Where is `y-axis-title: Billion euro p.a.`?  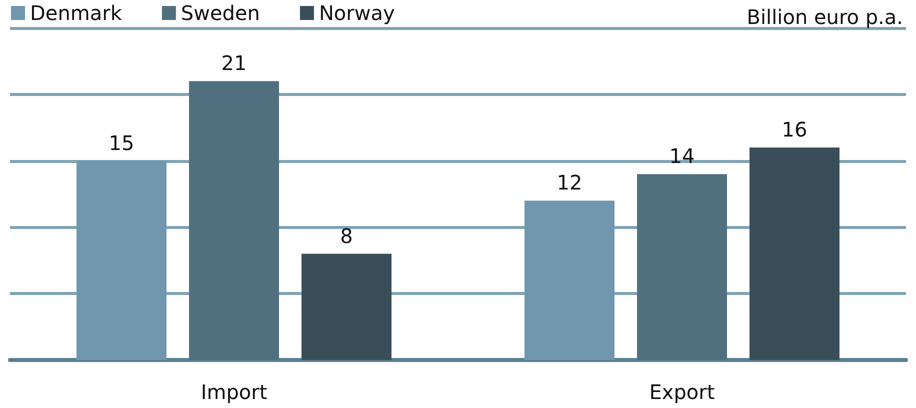 y-axis-title: Billion euro p.a. is located at coordinates (825, 17).